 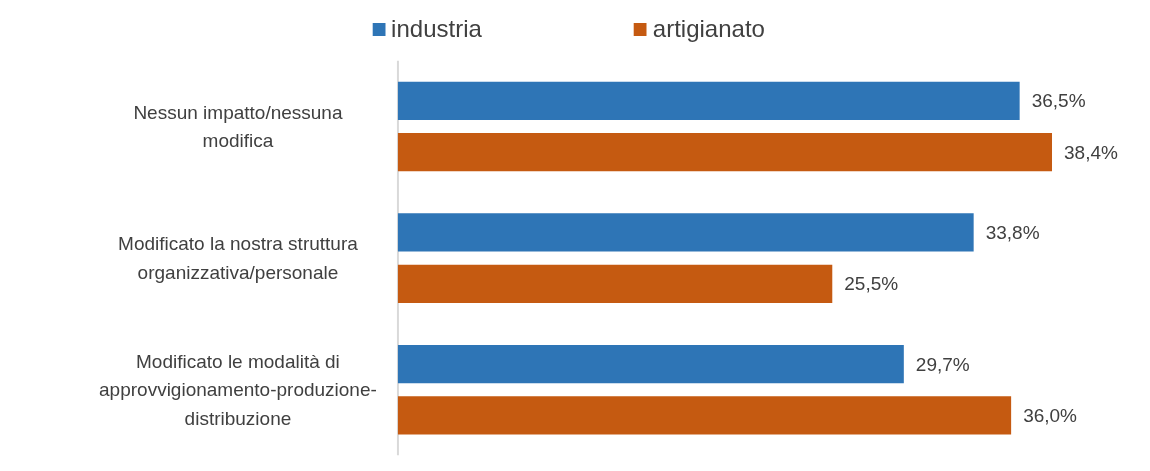 I want to click on legend-label: industria, so click(x=436, y=29).